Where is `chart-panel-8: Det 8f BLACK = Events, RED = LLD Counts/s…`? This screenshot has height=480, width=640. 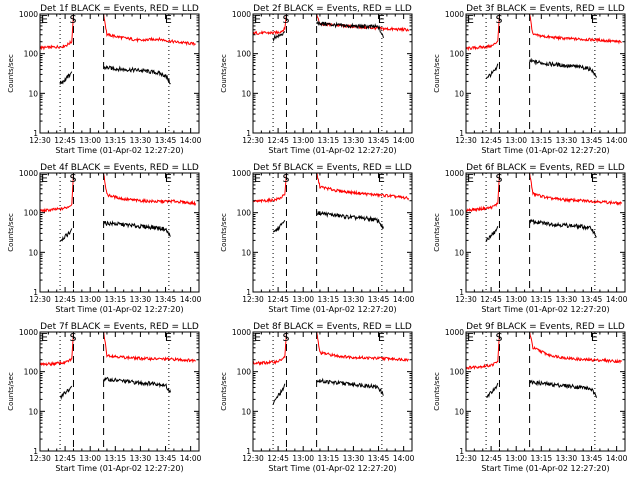 chart-panel-8: Det 8f BLACK = Events, RED = LLD Counts/s… is located at coordinates (317, 397).